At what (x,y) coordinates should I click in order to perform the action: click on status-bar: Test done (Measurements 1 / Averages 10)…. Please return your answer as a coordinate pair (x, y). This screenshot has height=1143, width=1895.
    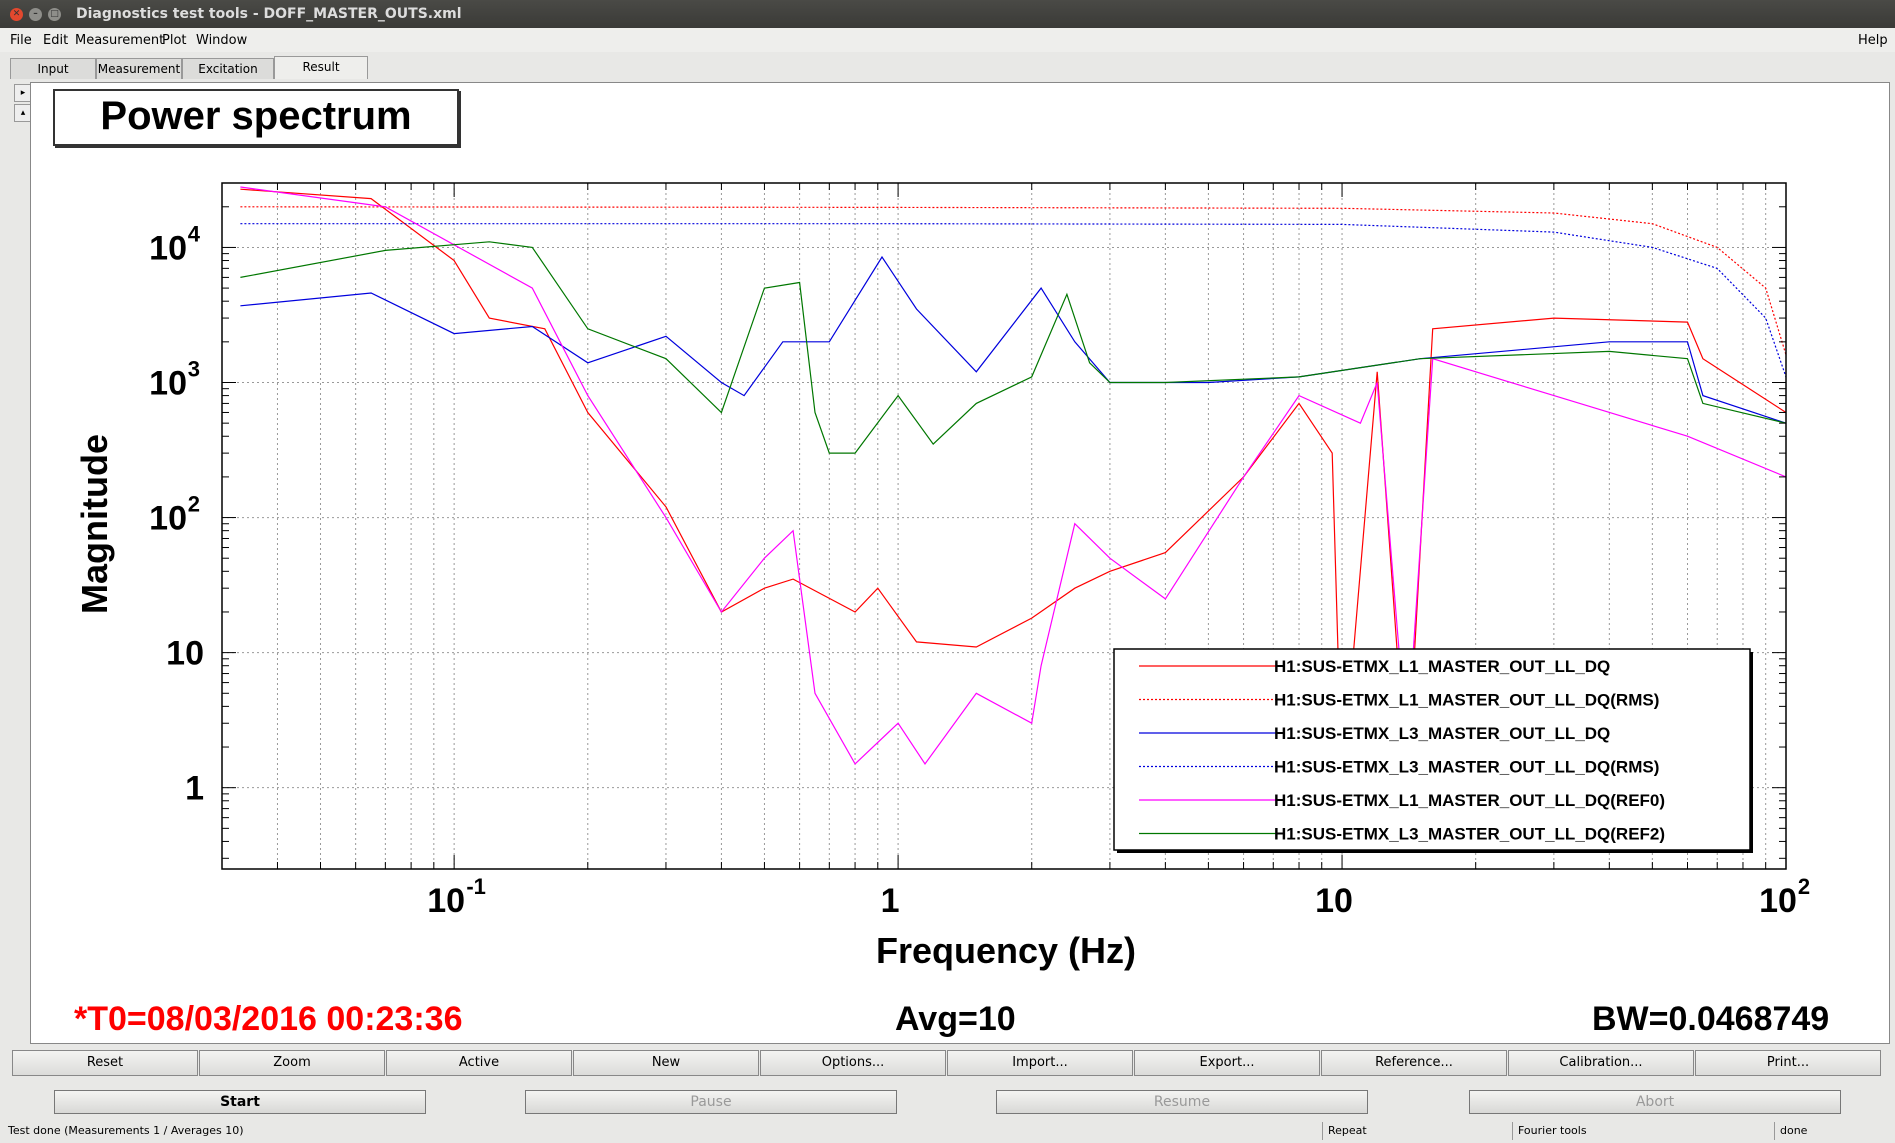
    Looking at the image, I should click on (947, 1131).